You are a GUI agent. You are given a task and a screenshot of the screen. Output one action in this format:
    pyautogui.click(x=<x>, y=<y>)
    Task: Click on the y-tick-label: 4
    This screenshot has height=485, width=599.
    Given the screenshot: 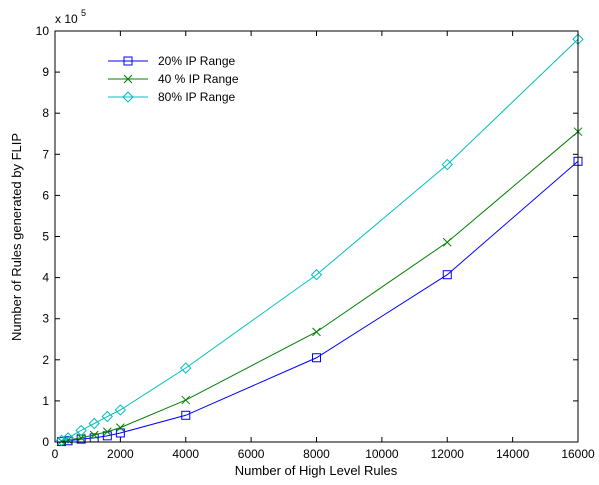 What is the action you would take?
    pyautogui.click(x=45, y=278)
    